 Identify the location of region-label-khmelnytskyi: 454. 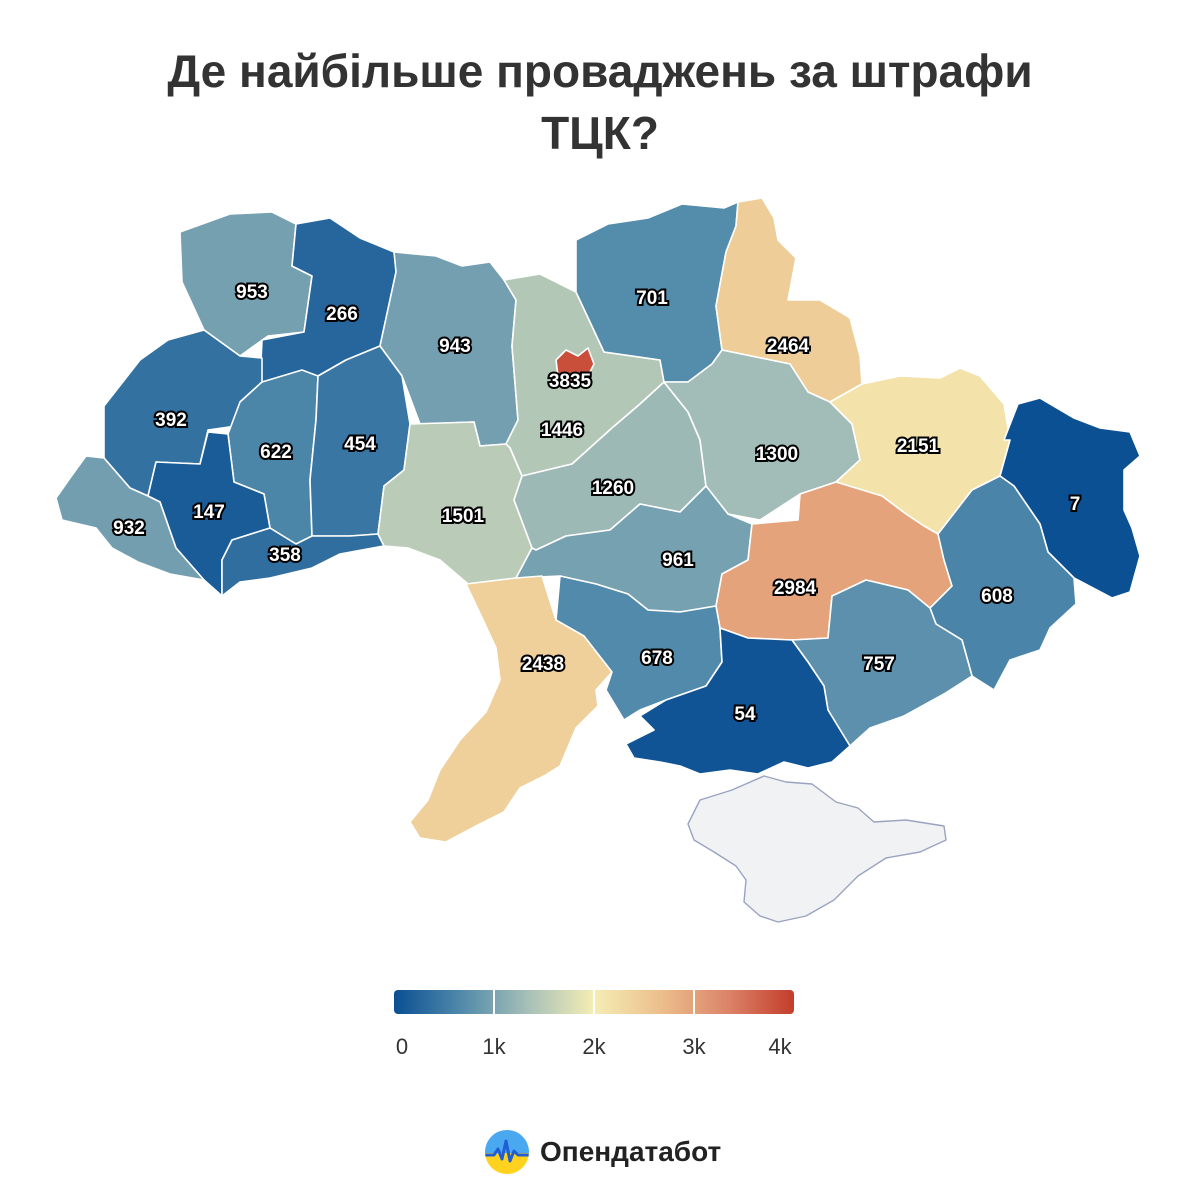
(360, 444).